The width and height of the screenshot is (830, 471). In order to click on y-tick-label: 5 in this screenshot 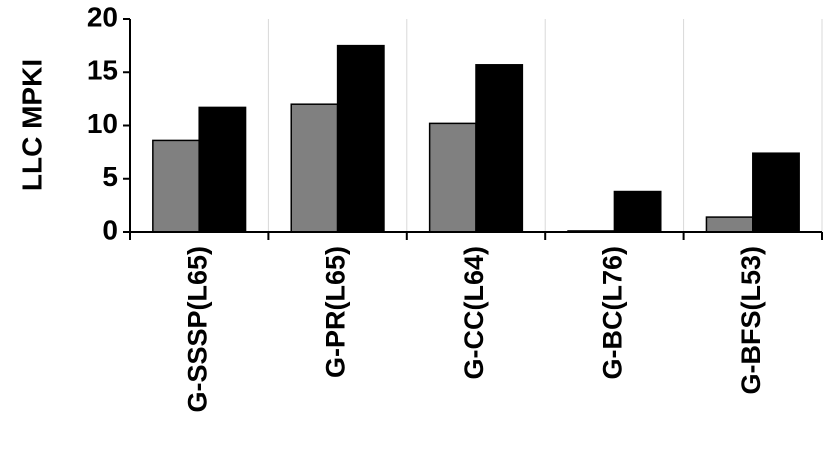, I will do `click(110, 176)`.